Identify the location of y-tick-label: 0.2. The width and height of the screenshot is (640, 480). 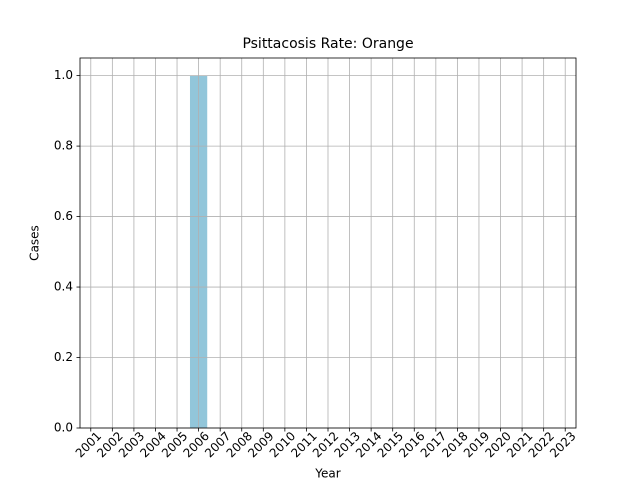
(63, 357).